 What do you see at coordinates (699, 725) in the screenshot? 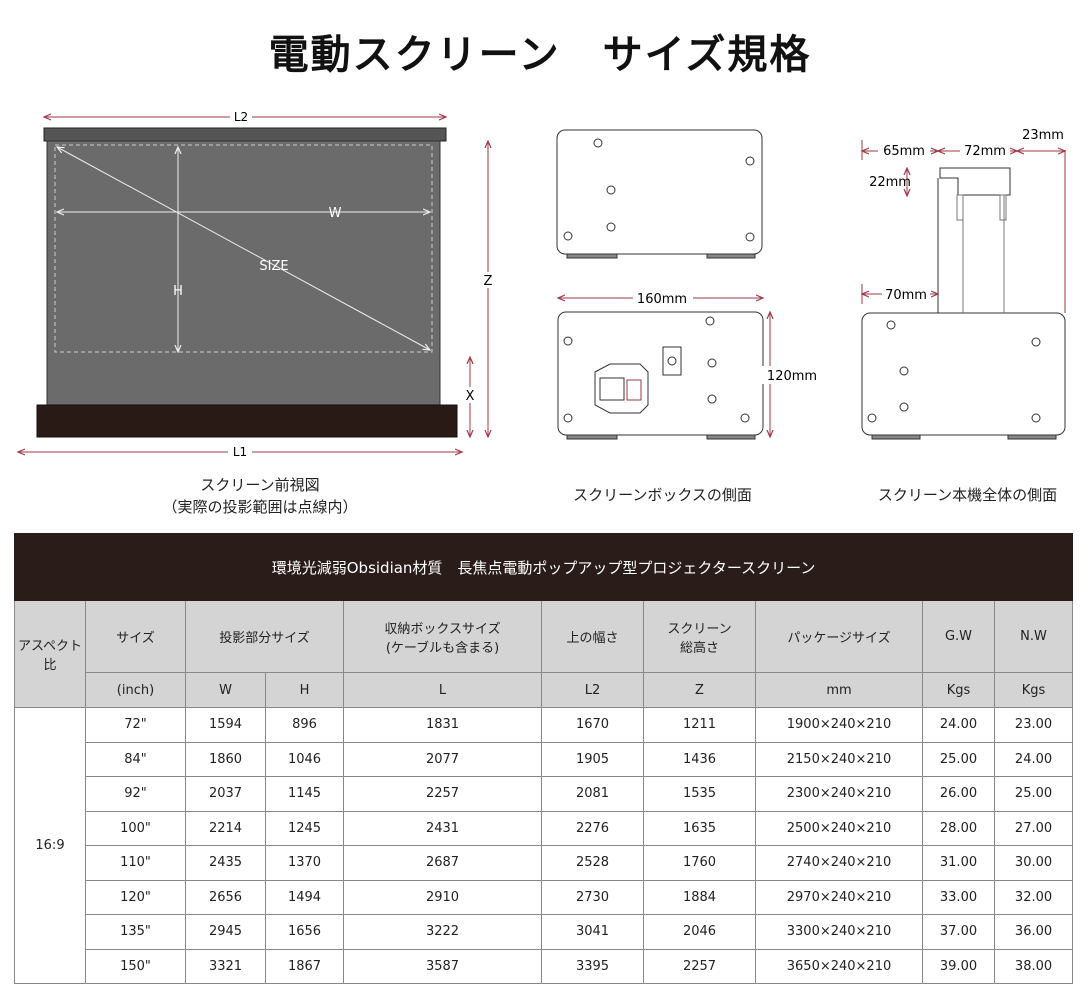
I see `table-cell: 1211` at bounding box center [699, 725].